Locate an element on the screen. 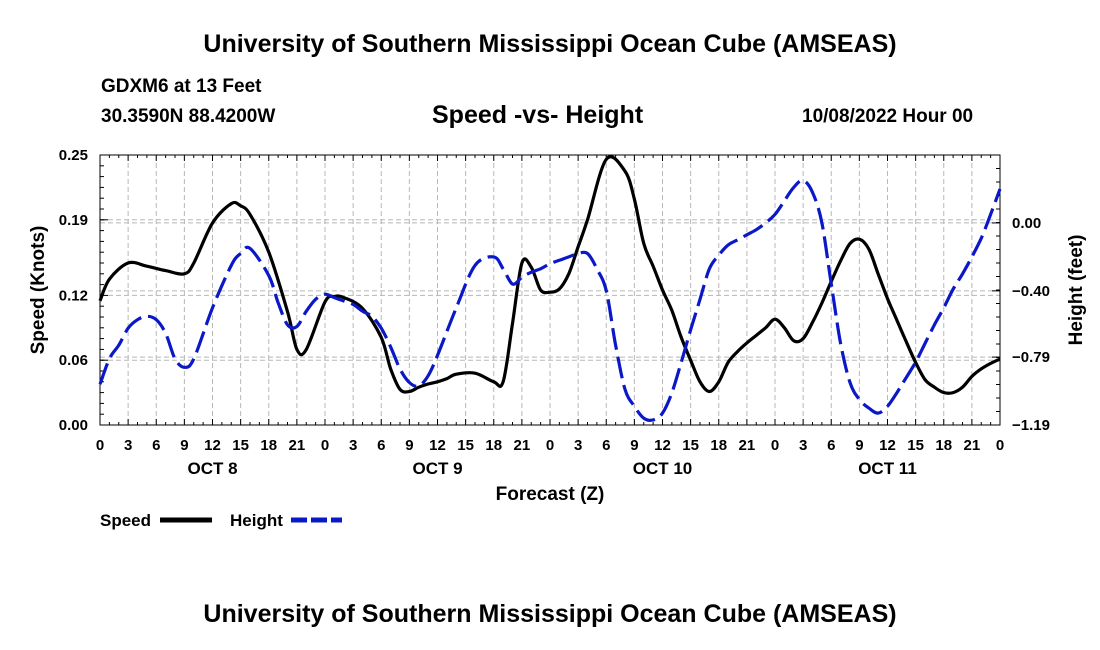 The image size is (1100, 650). legend-label-speed: Speed is located at coordinates (125, 520).